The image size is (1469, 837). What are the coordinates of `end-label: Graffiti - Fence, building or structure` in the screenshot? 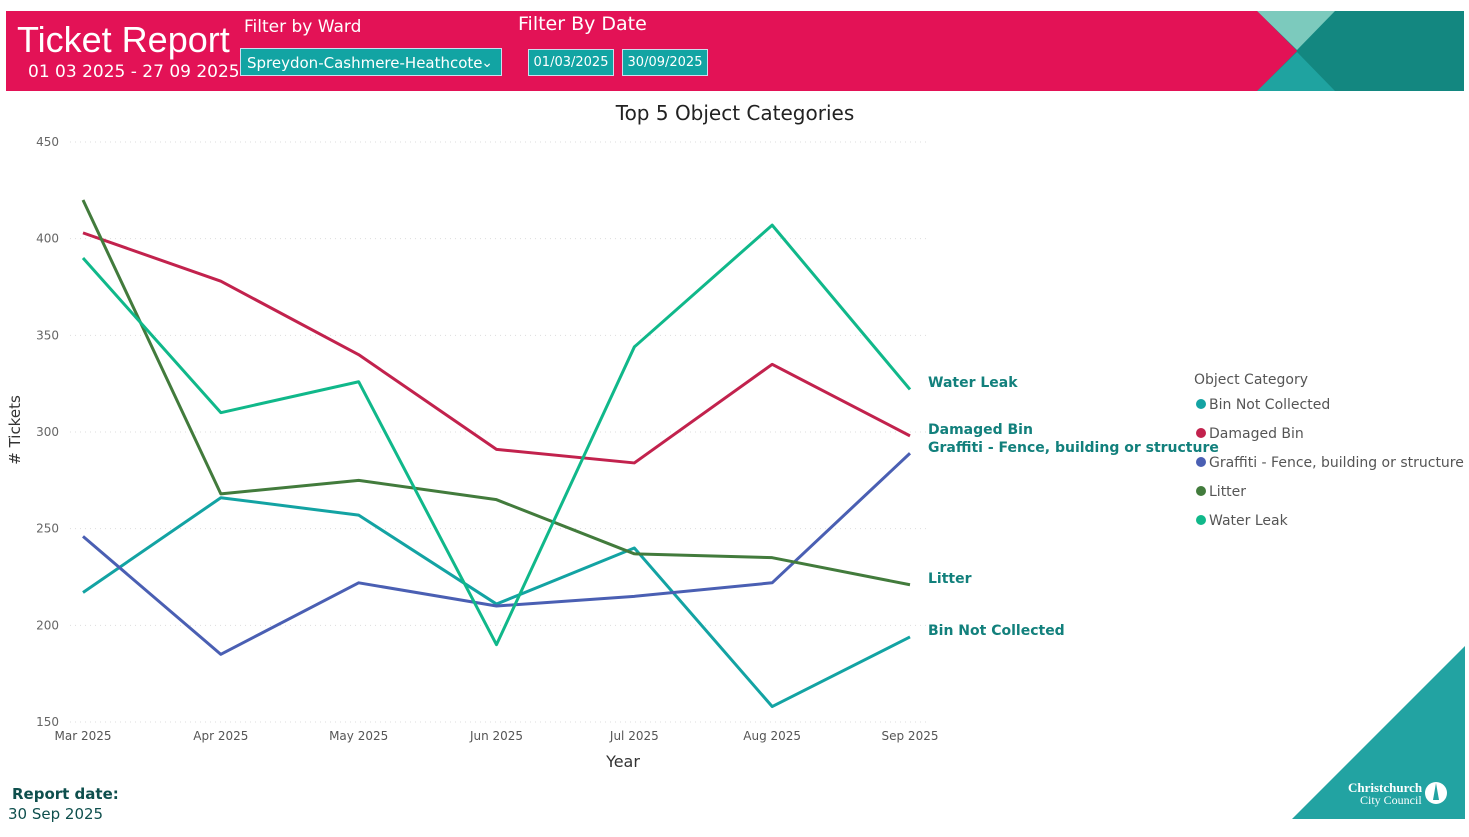 It's located at (1073, 448).